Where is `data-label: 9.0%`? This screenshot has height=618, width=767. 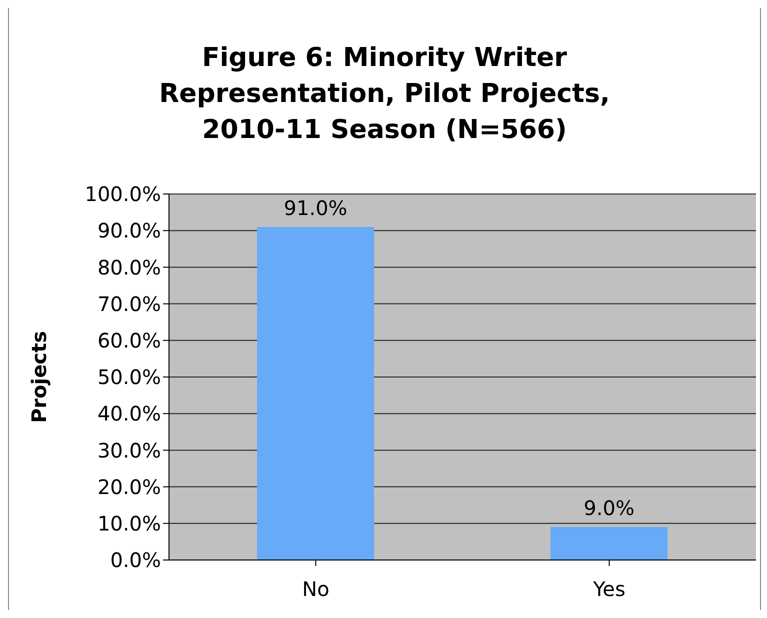 data-label: 9.0% is located at coordinates (609, 508).